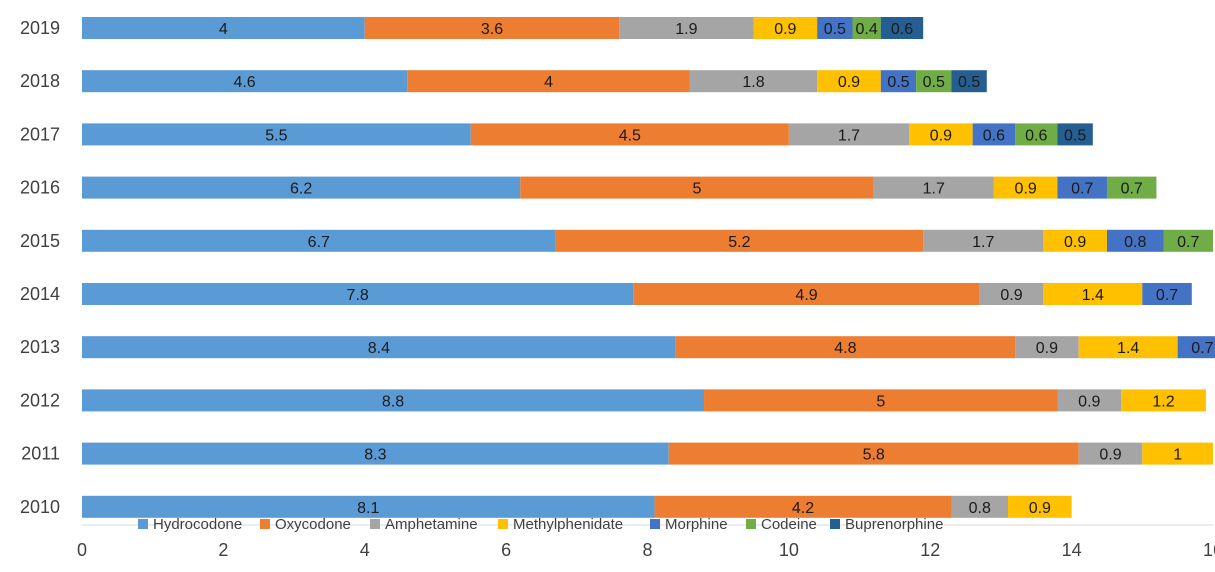 This screenshot has height=572, width=1215. I want to click on data-label: 8.1, so click(368, 508).